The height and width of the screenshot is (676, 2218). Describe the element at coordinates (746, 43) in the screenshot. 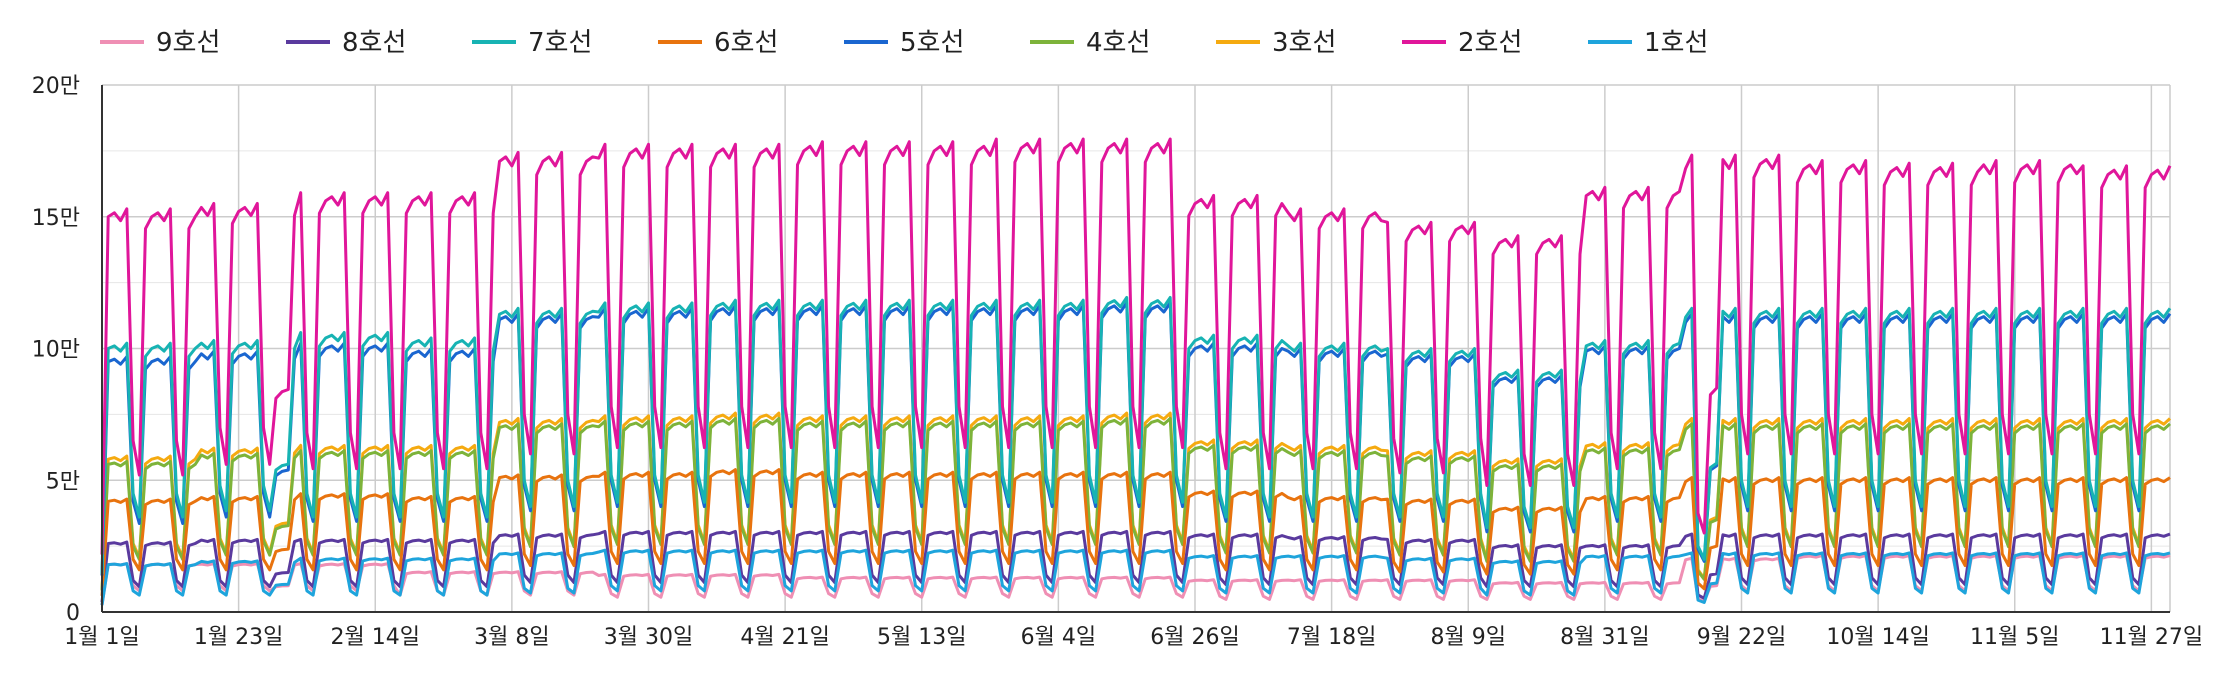

I see `legend-label: 6호선` at that location.